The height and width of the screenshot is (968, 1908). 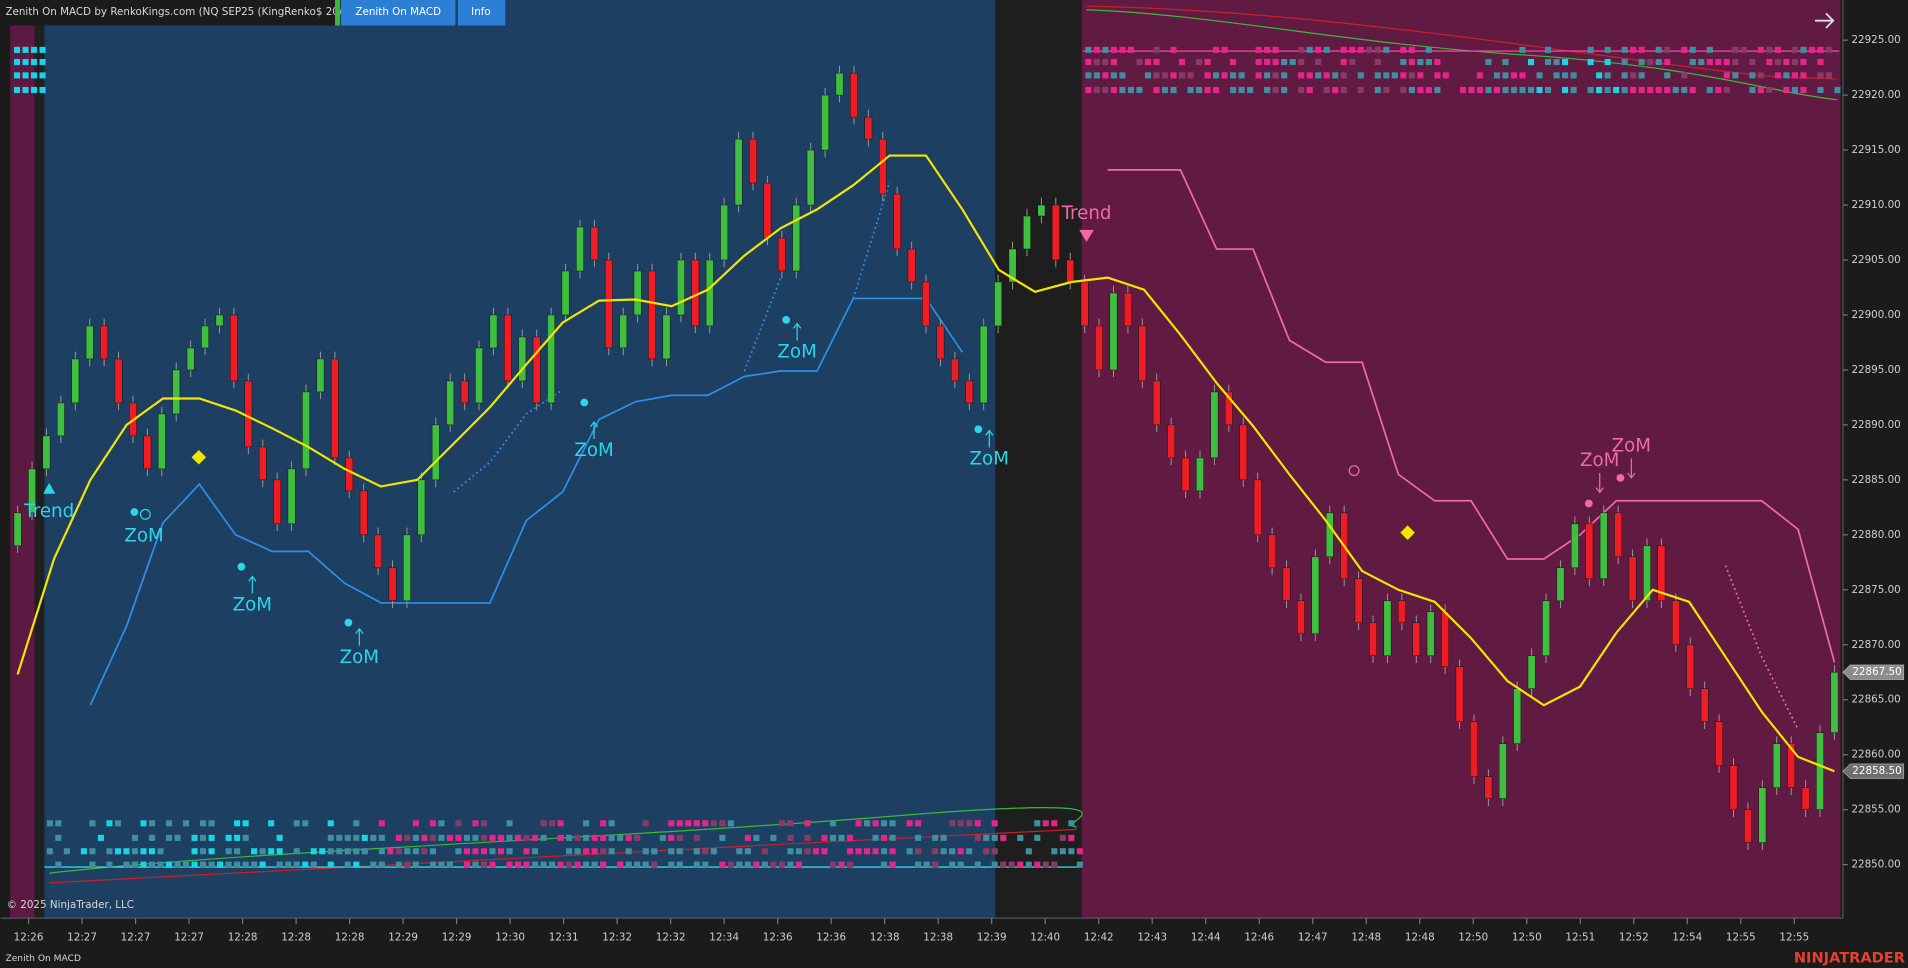 I want to click on info-button, so click(x=481, y=13).